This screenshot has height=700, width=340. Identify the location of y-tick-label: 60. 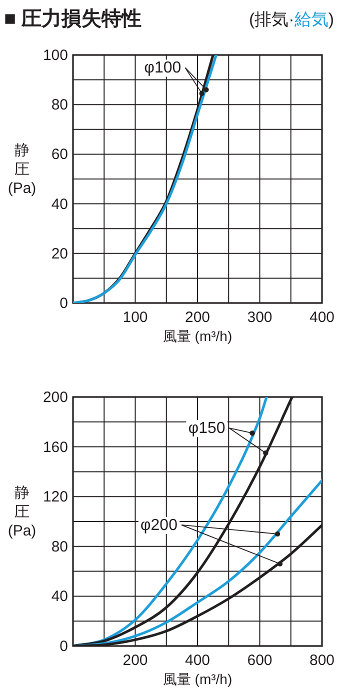
(59, 155).